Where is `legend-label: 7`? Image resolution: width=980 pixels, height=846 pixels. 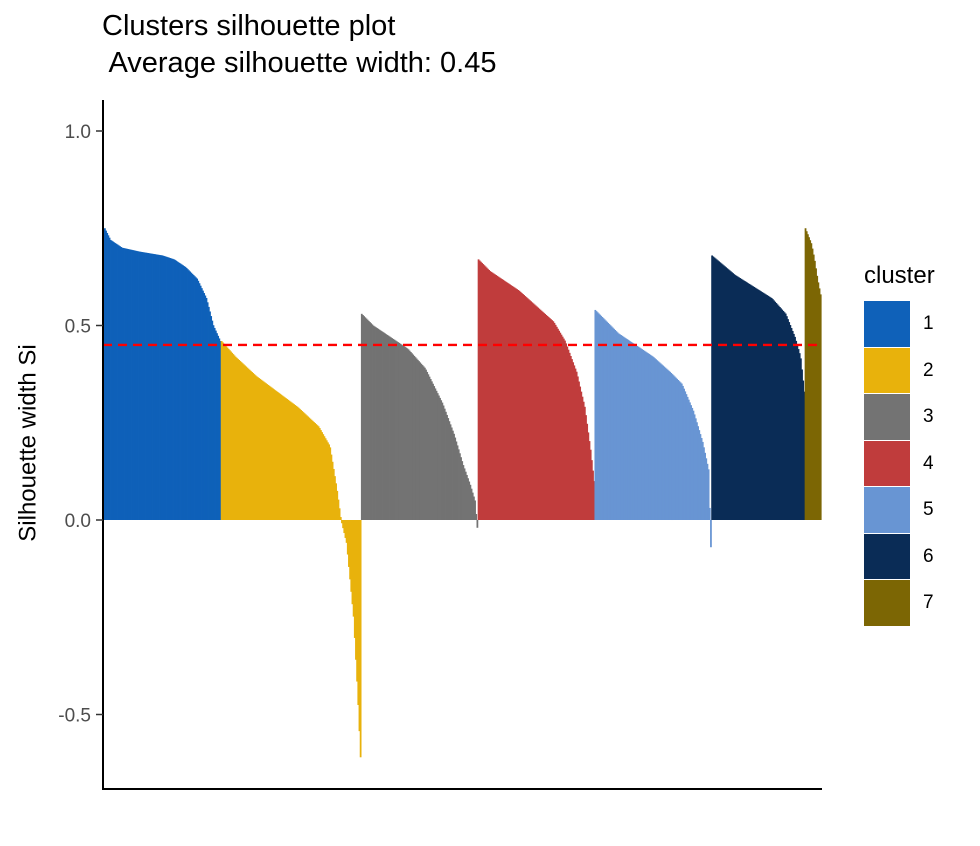 legend-label: 7 is located at coordinates (928, 603).